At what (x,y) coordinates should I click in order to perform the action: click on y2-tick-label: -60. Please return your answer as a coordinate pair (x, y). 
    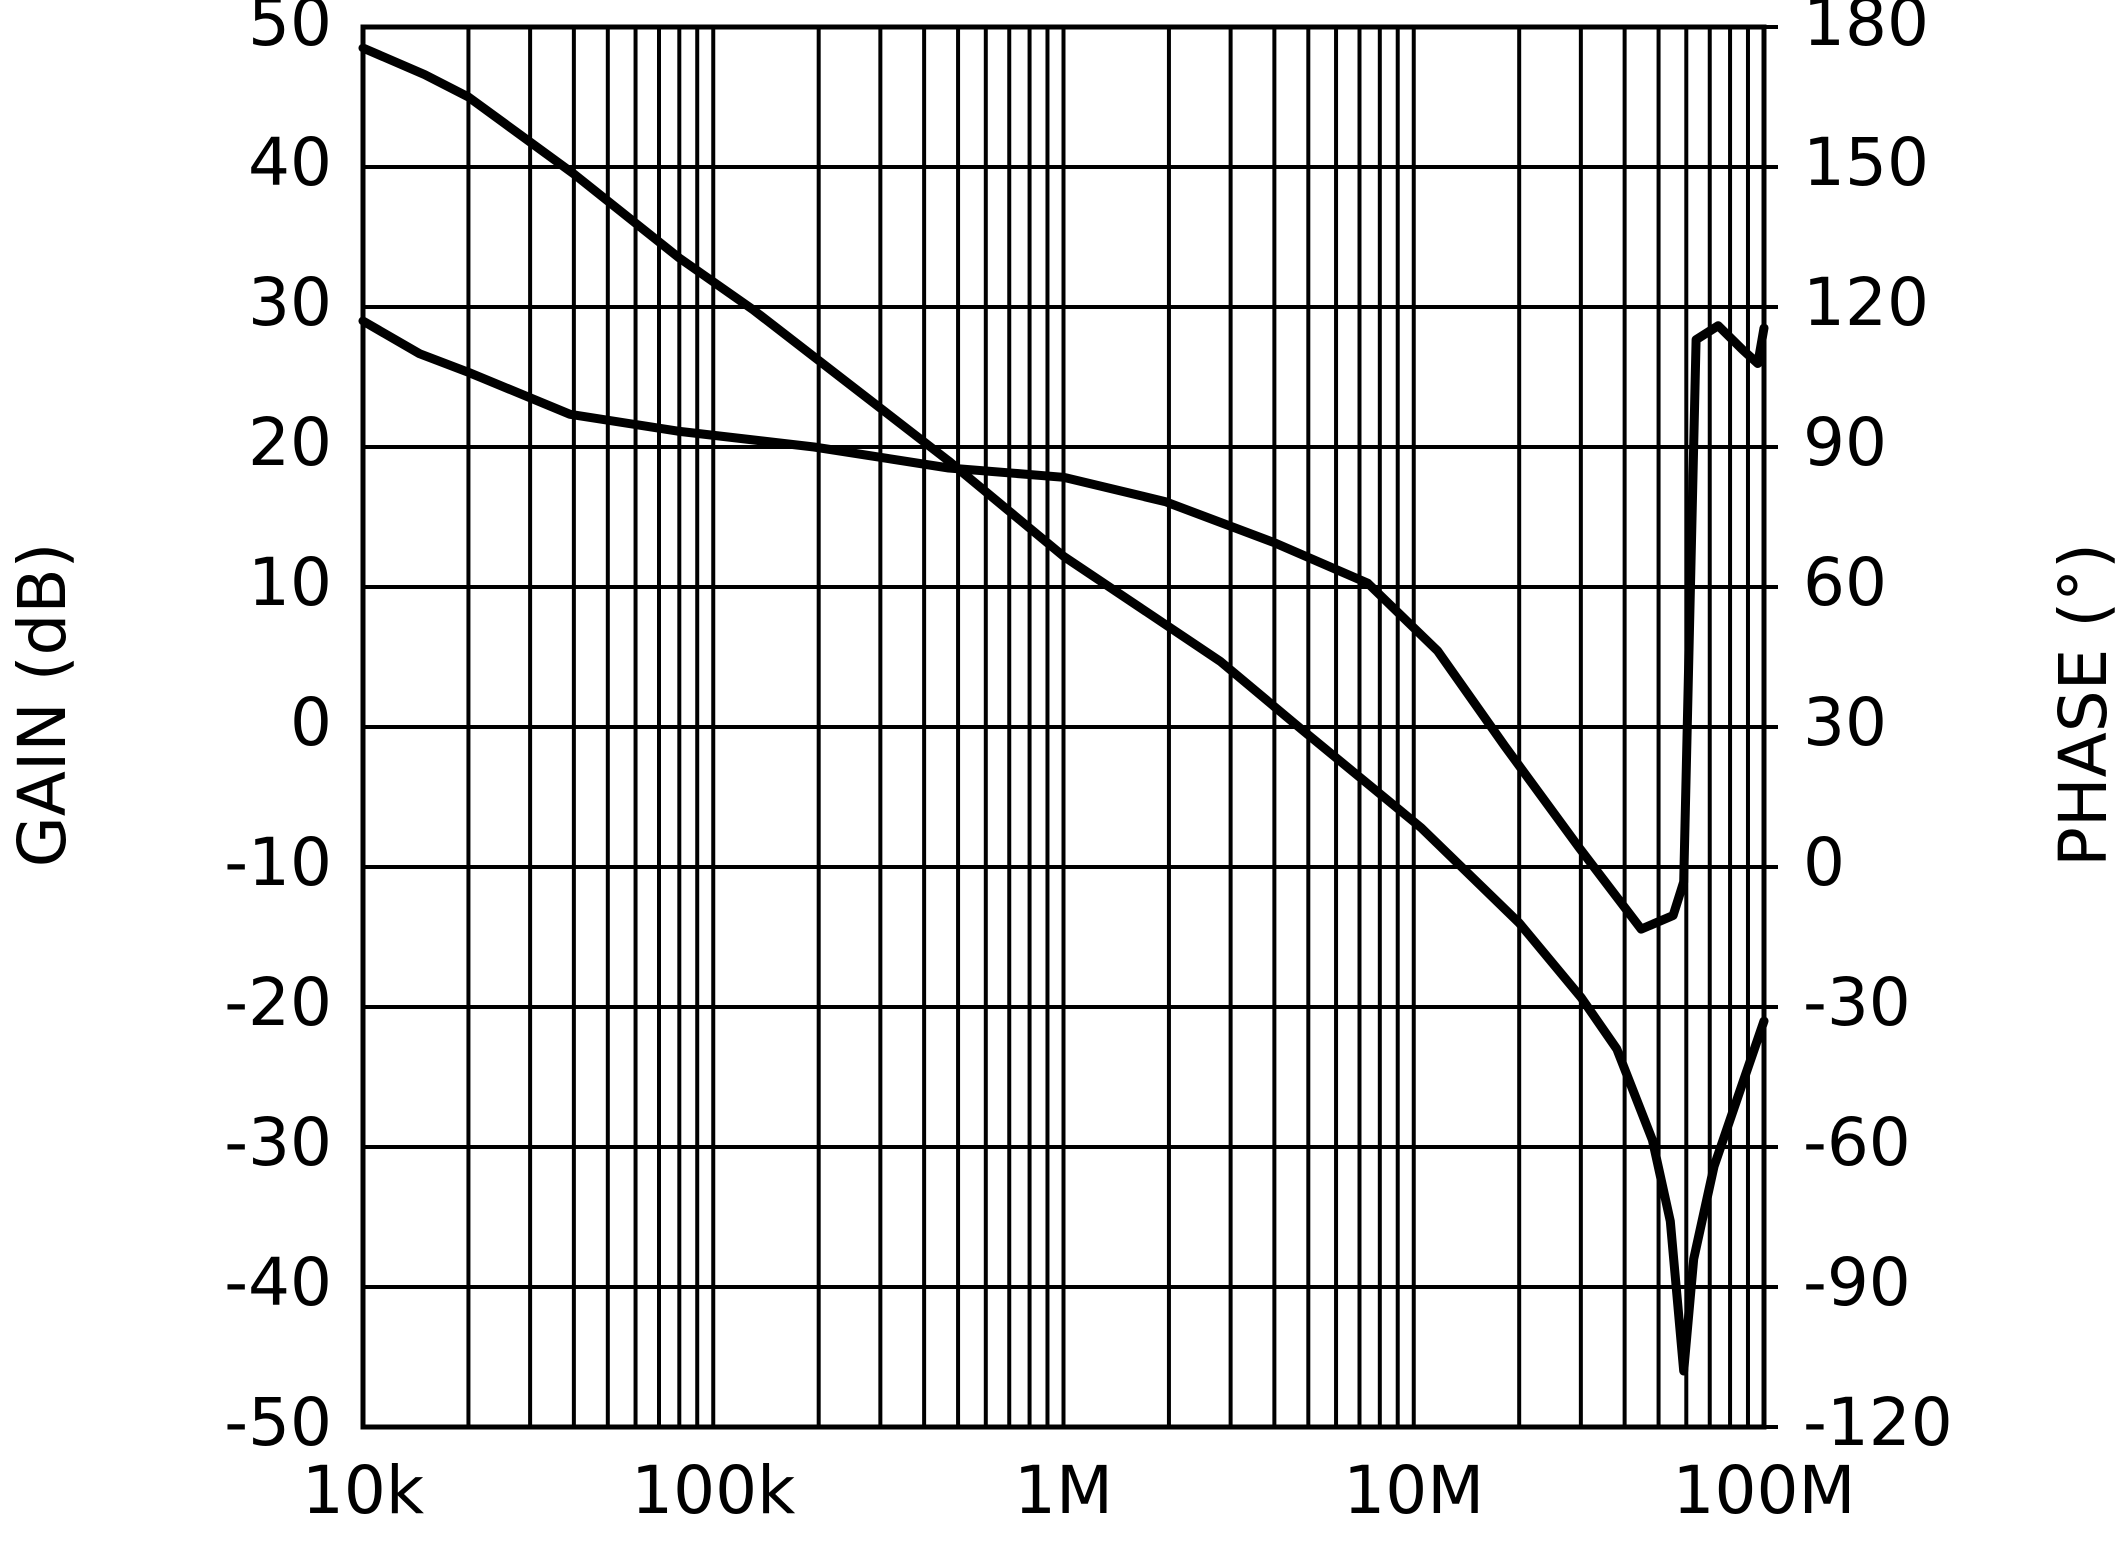
    Looking at the image, I should click on (1857, 1142).